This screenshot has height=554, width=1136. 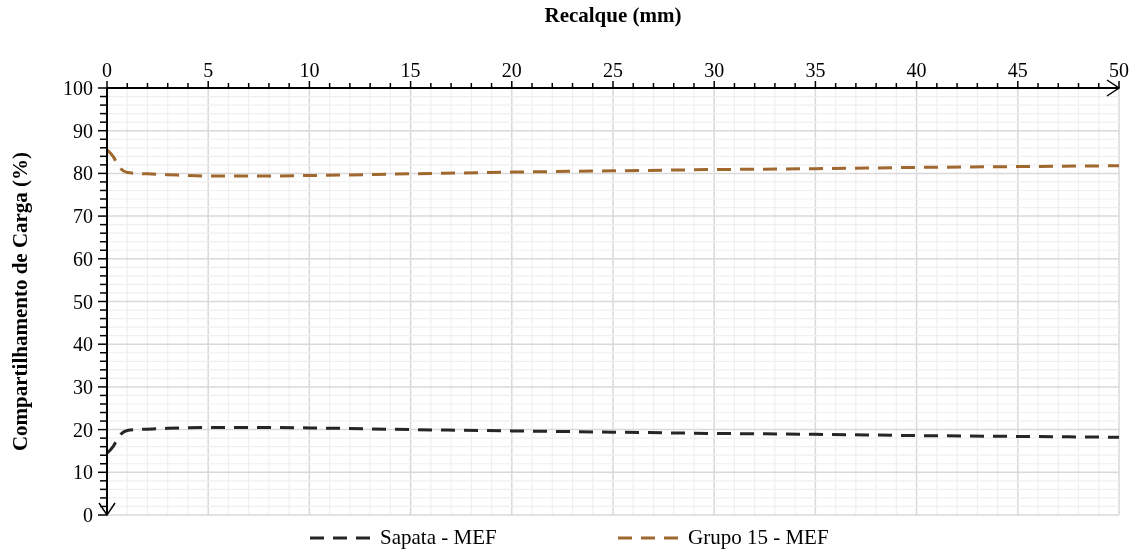 I want to click on x-tick-label: 45, so click(x=1017, y=70).